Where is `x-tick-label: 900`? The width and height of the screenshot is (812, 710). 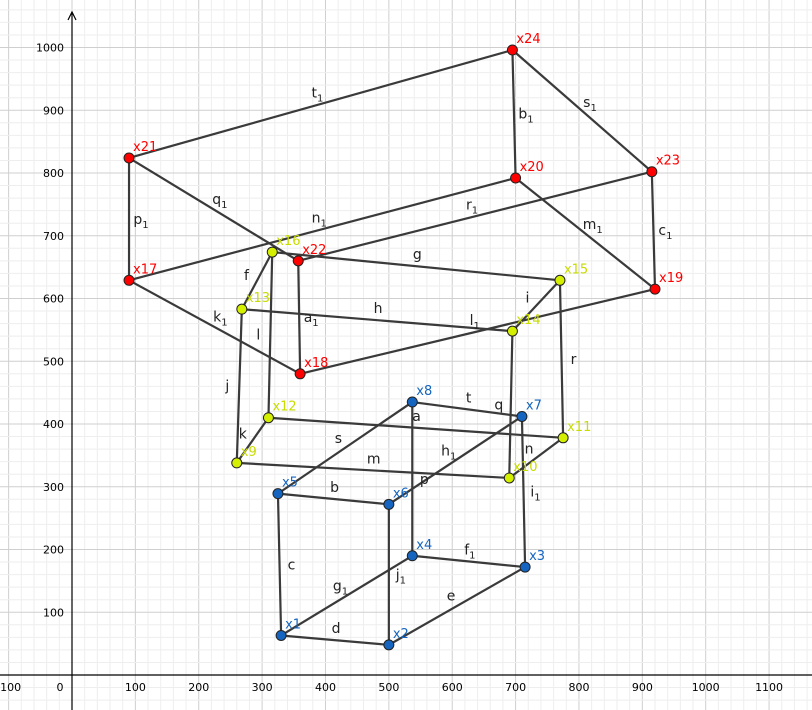
x-tick-label: 900 is located at coordinates (642, 687).